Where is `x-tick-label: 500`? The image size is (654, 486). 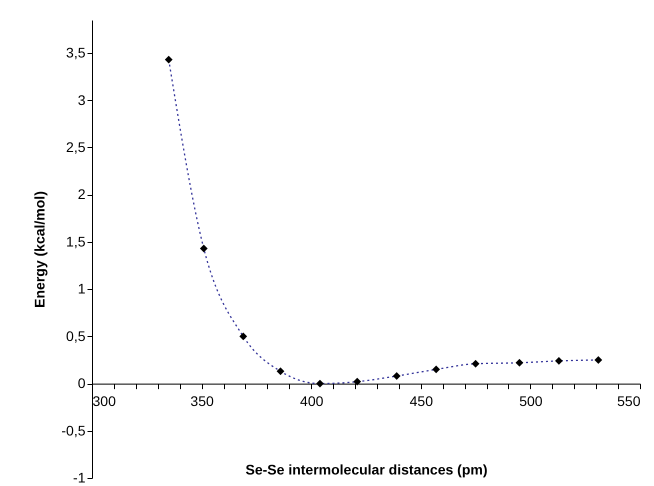 x-tick-label: 500 is located at coordinates (531, 401).